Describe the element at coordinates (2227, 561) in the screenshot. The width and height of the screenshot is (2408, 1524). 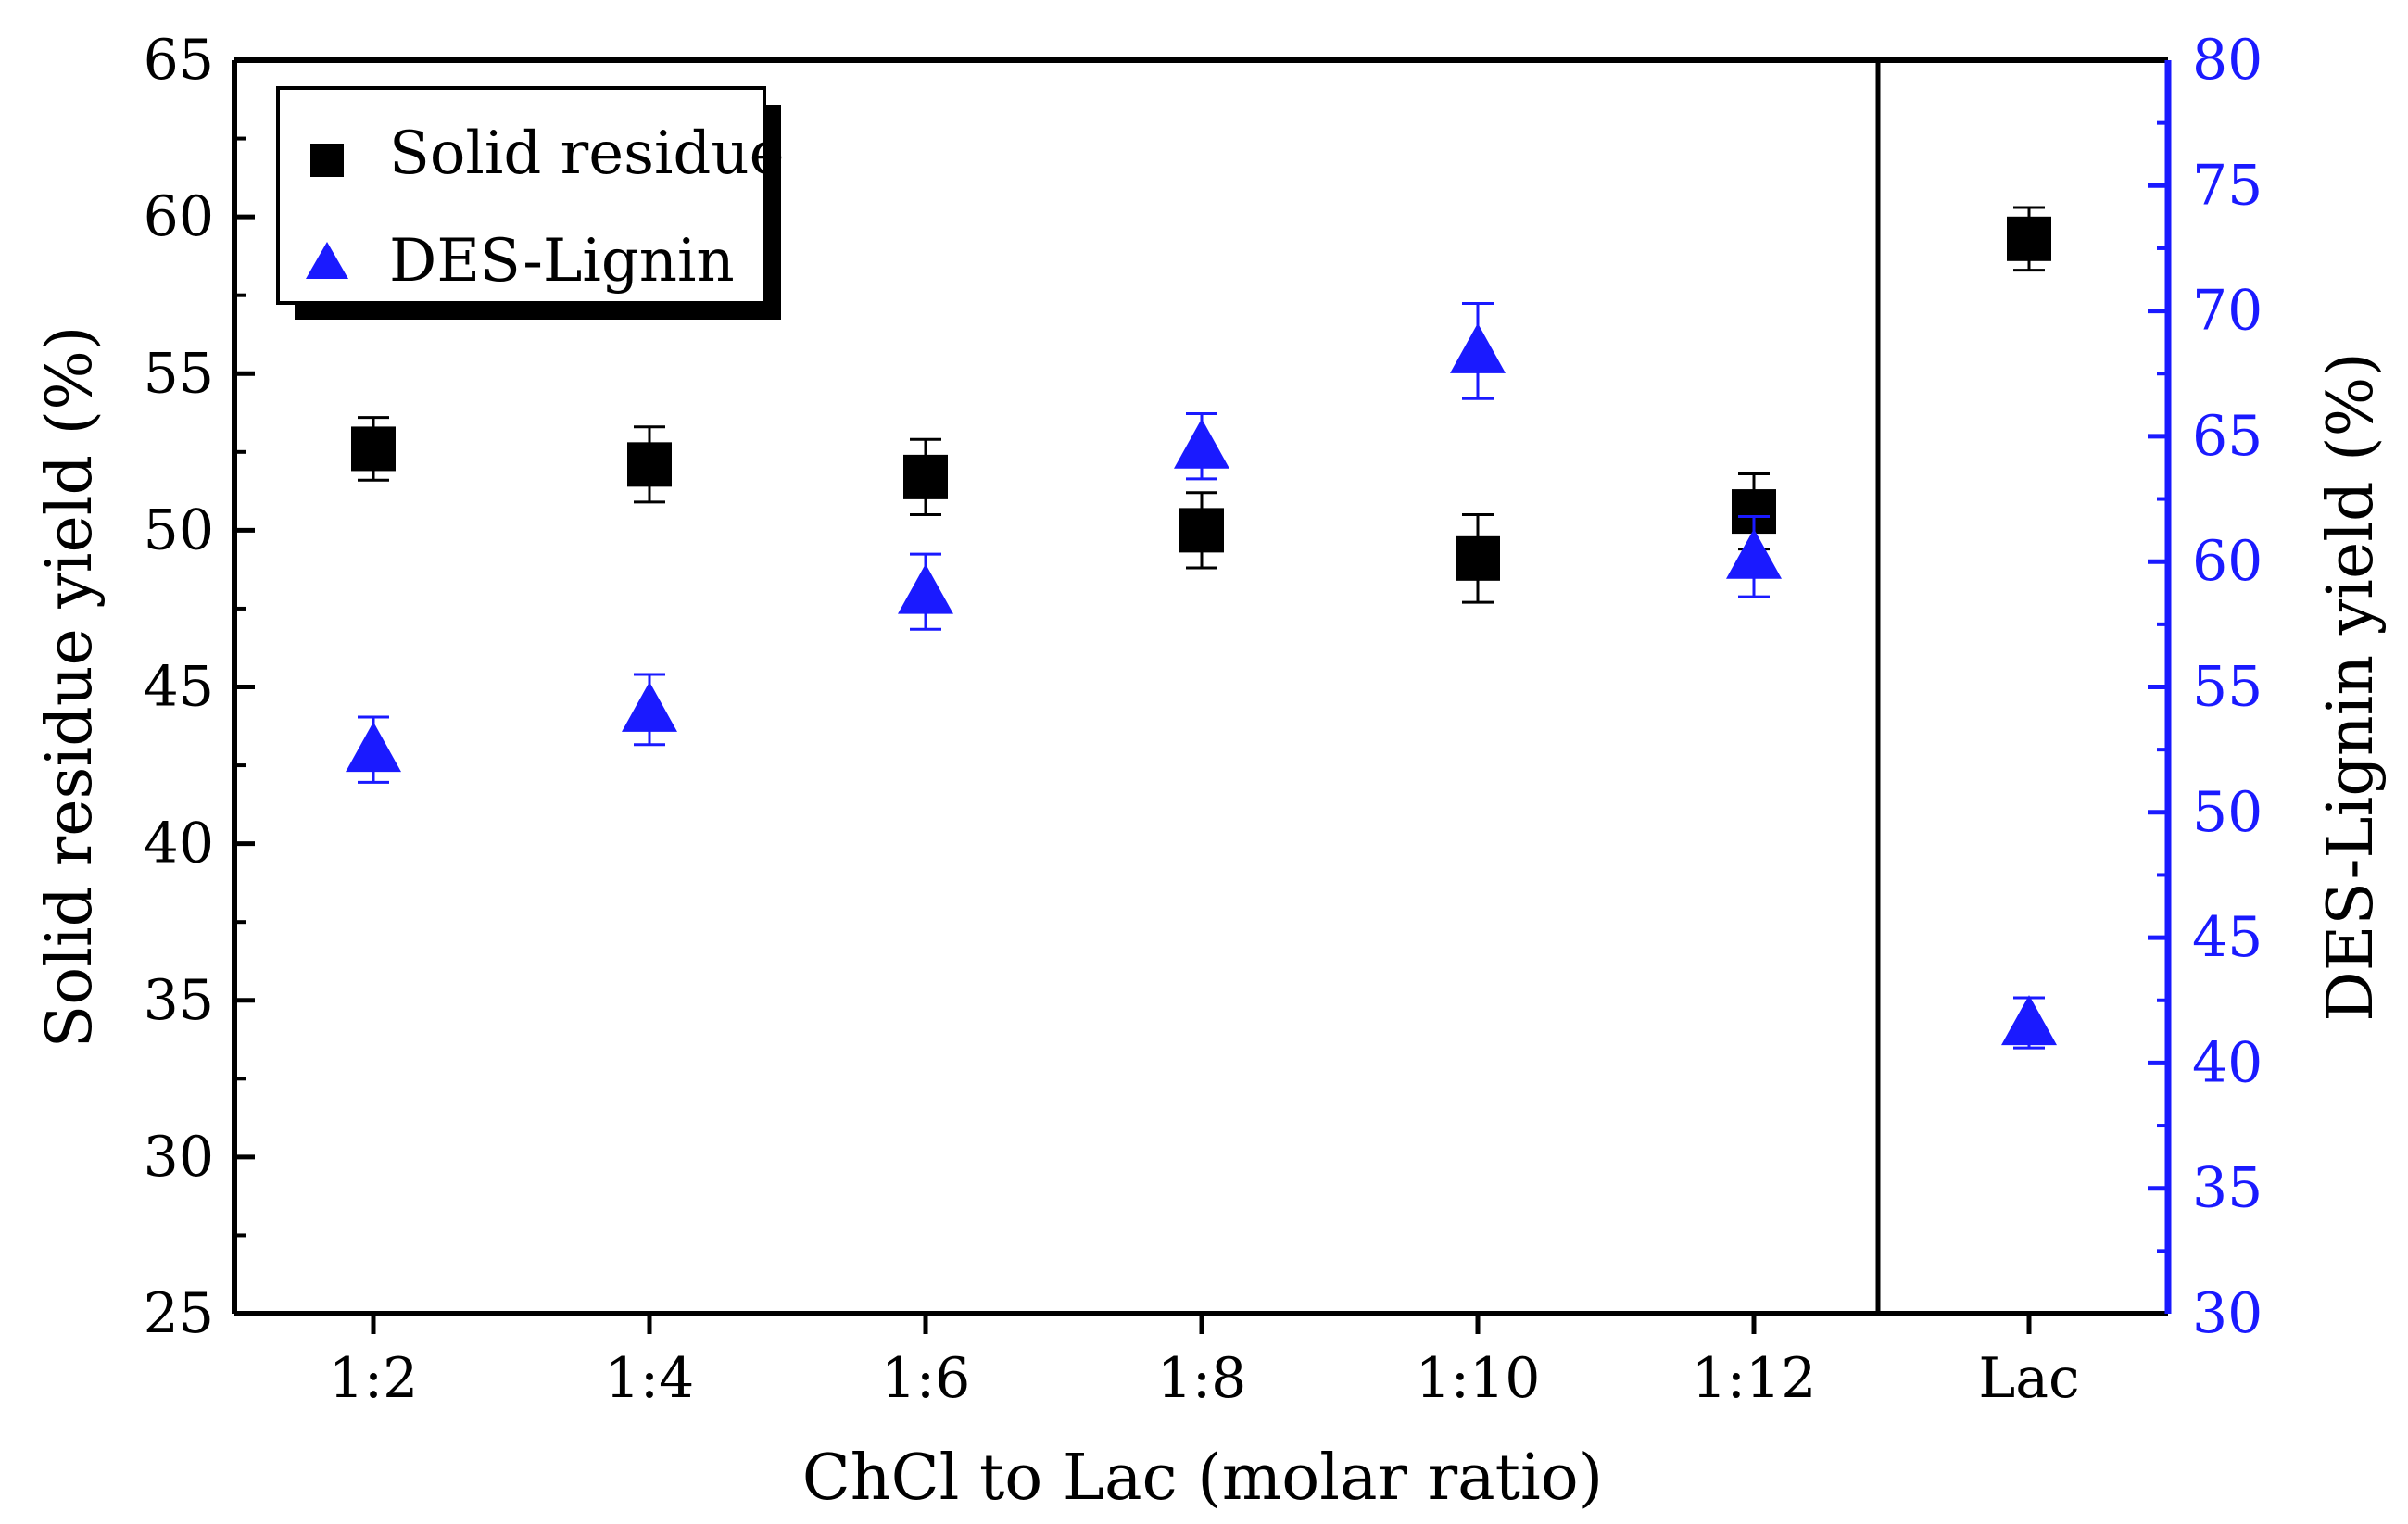
I see `right-tick-label: 60` at that location.